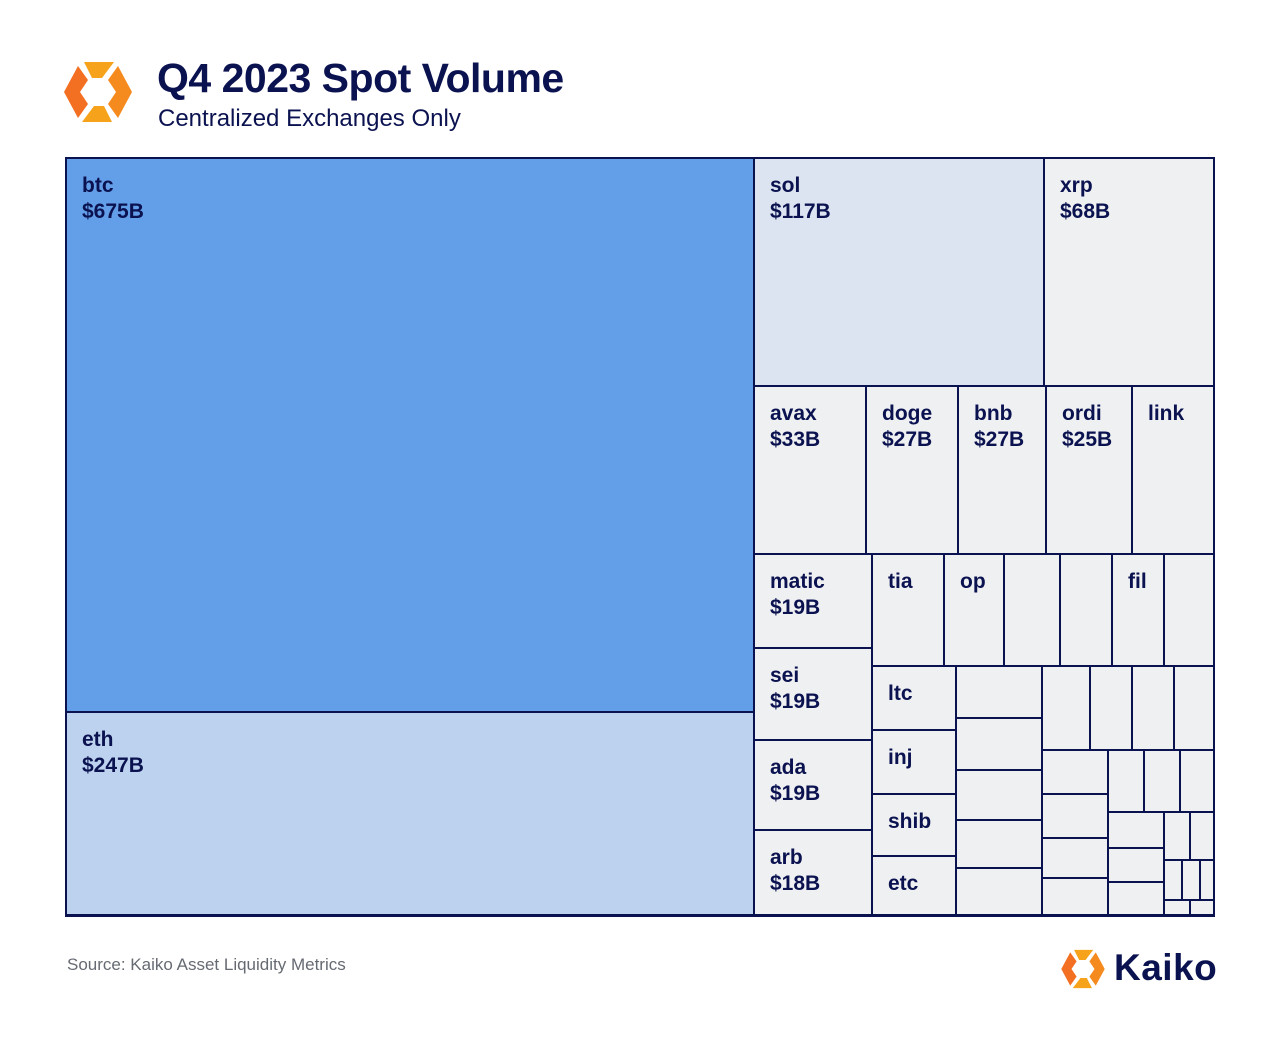  What do you see at coordinates (795, 883) in the screenshot?
I see `tile-value-arb: $18B` at bounding box center [795, 883].